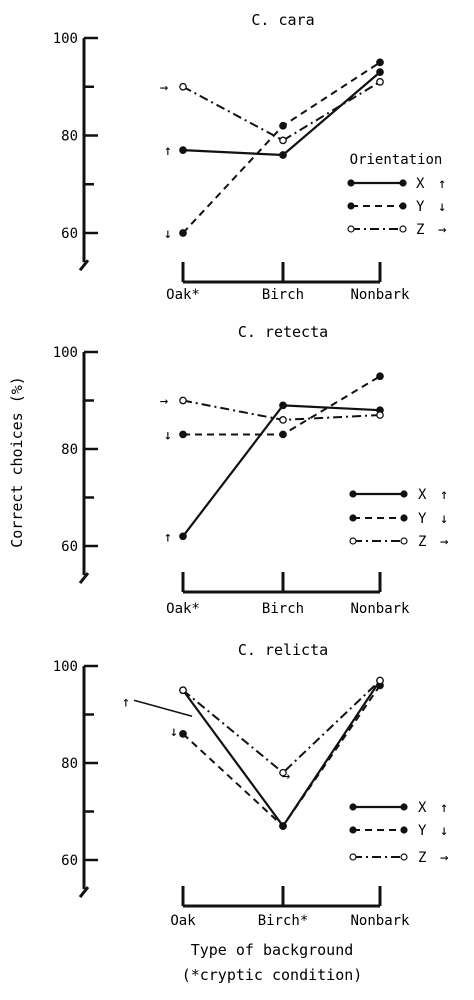 The height and width of the screenshot is (1000, 474). I want to click on x-axis-title: Type of background, so click(272, 950).